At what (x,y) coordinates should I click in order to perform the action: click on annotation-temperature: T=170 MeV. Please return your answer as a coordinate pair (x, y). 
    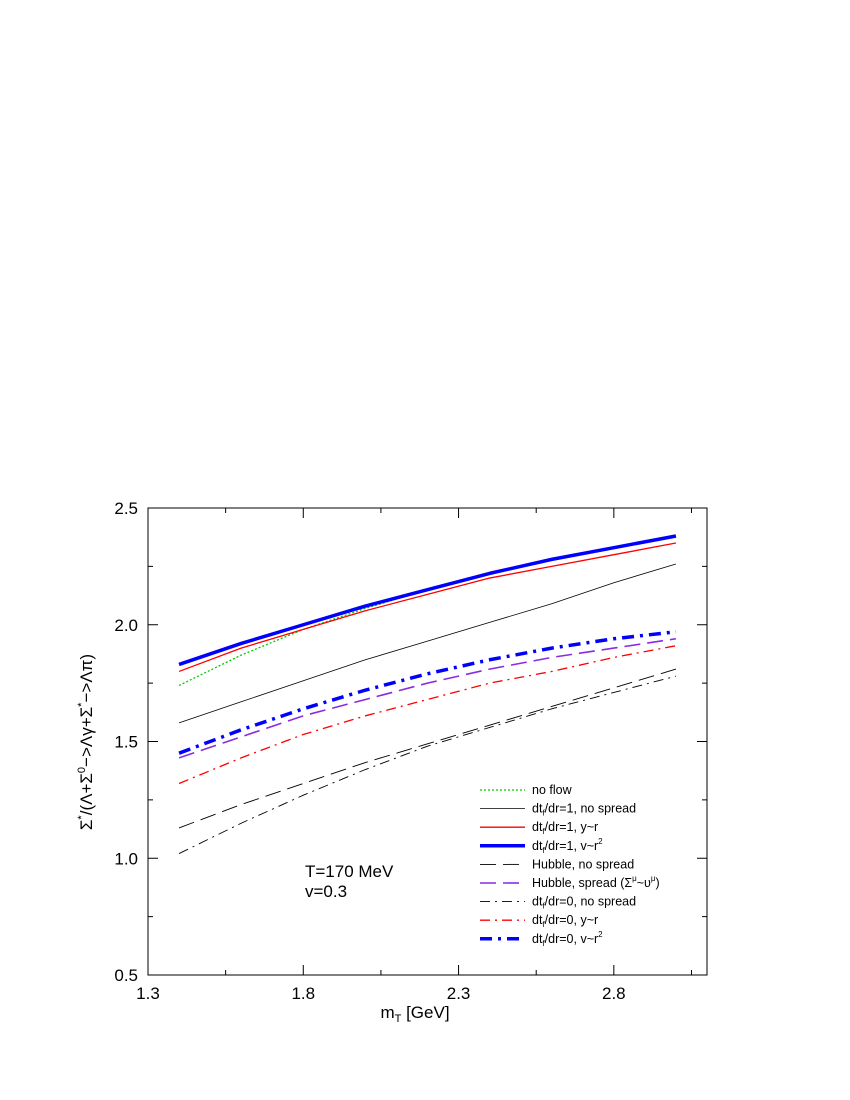
    Looking at the image, I should click on (349, 871).